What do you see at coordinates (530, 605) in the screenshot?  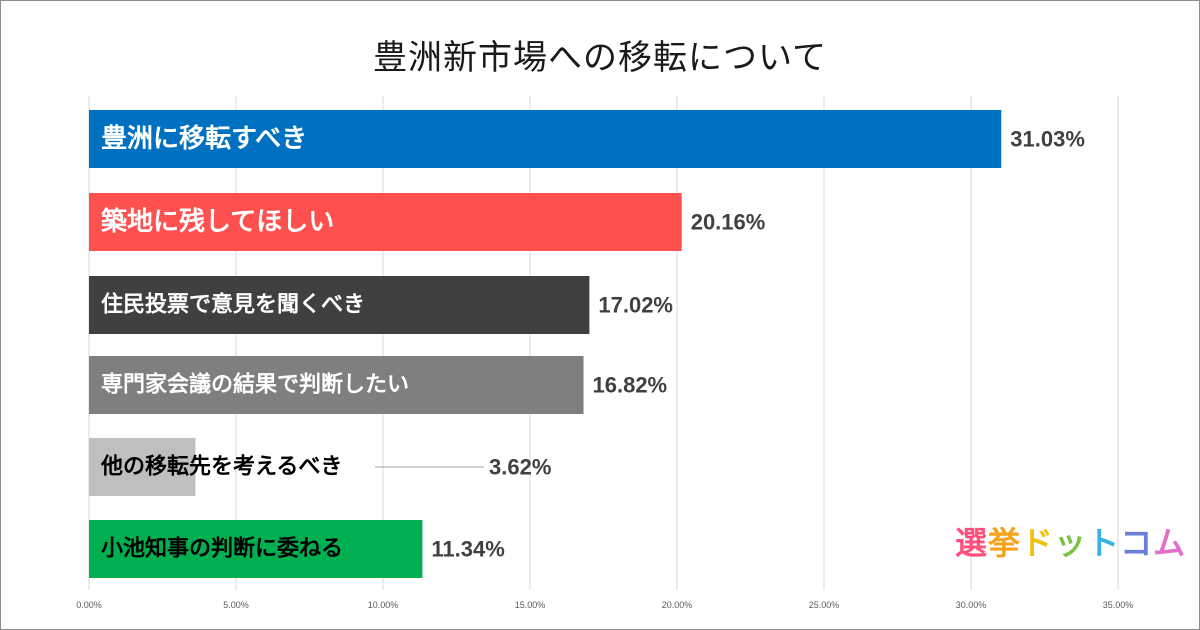 I see `x-tick-label: 15.00%` at bounding box center [530, 605].